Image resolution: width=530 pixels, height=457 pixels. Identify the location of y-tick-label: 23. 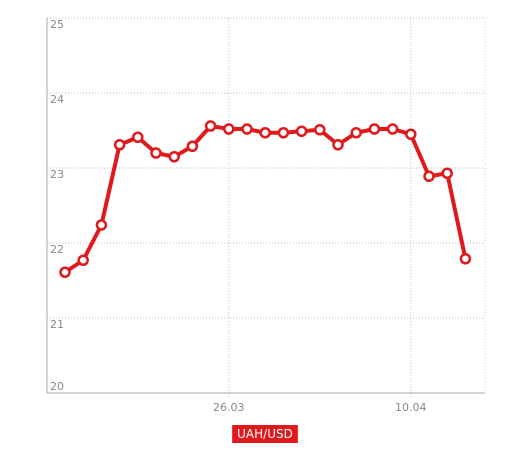
(57, 174).